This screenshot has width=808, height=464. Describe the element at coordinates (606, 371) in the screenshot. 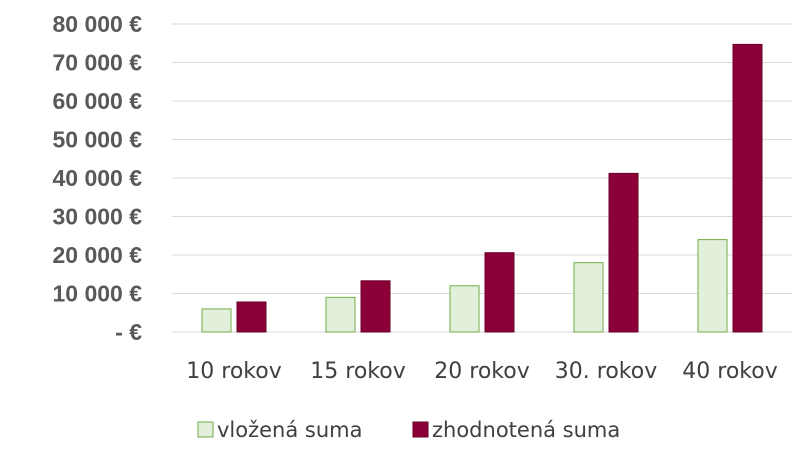

I see `x-tick-label: 30. rokov` at that location.